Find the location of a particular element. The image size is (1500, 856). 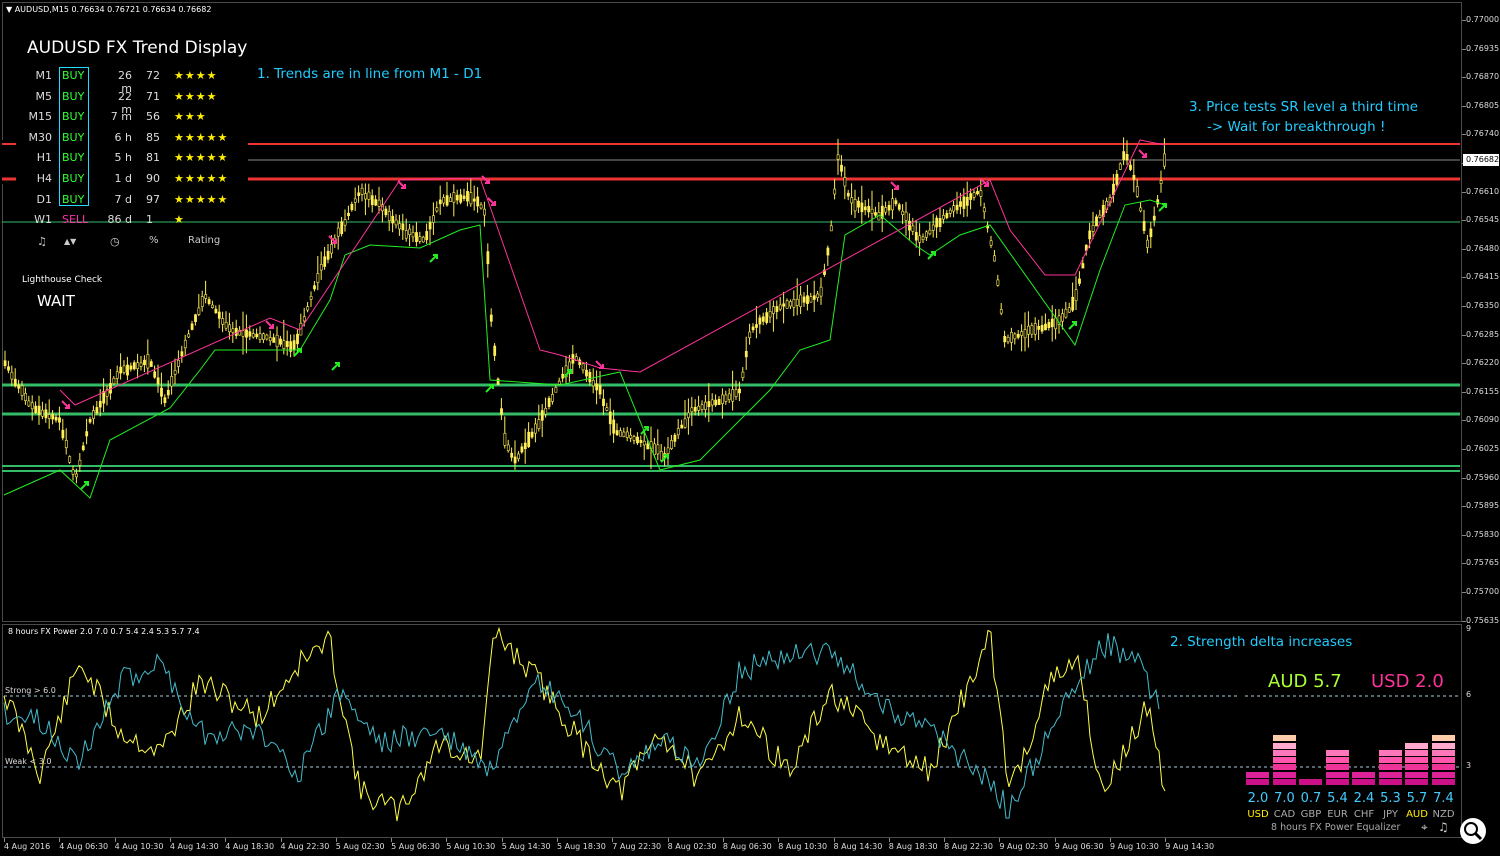

trend-row-m5: M5 BUY 22 m 71 ★★★★ is located at coordinates (138, 102).